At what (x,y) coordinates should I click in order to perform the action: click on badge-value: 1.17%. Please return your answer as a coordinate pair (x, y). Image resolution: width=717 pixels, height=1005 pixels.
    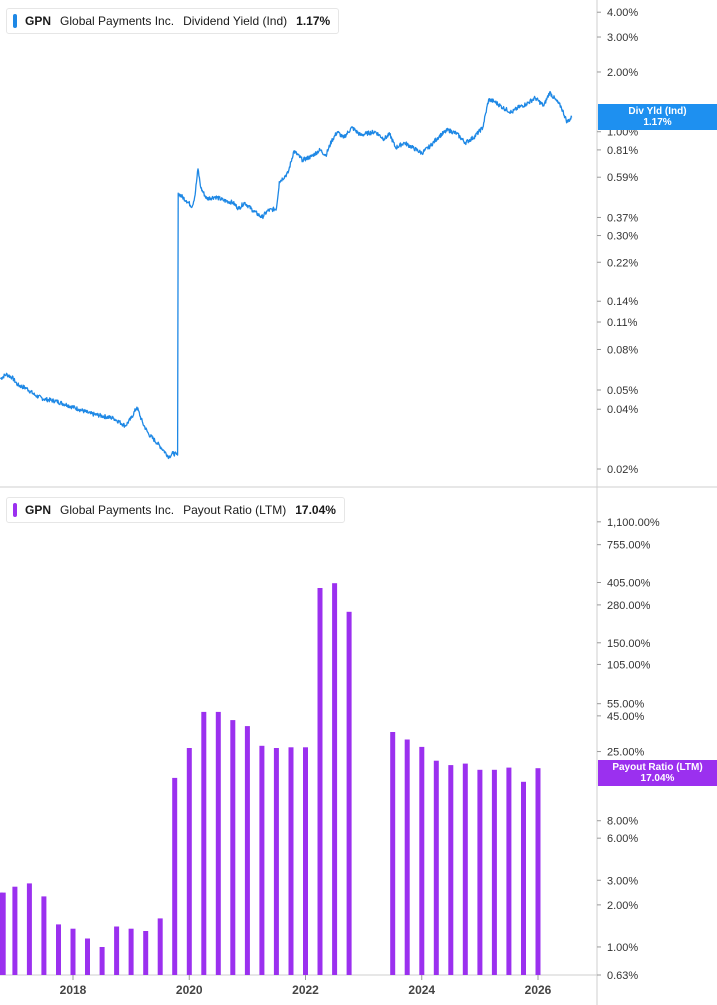
    Looking at the image, I should click on (657, 122).